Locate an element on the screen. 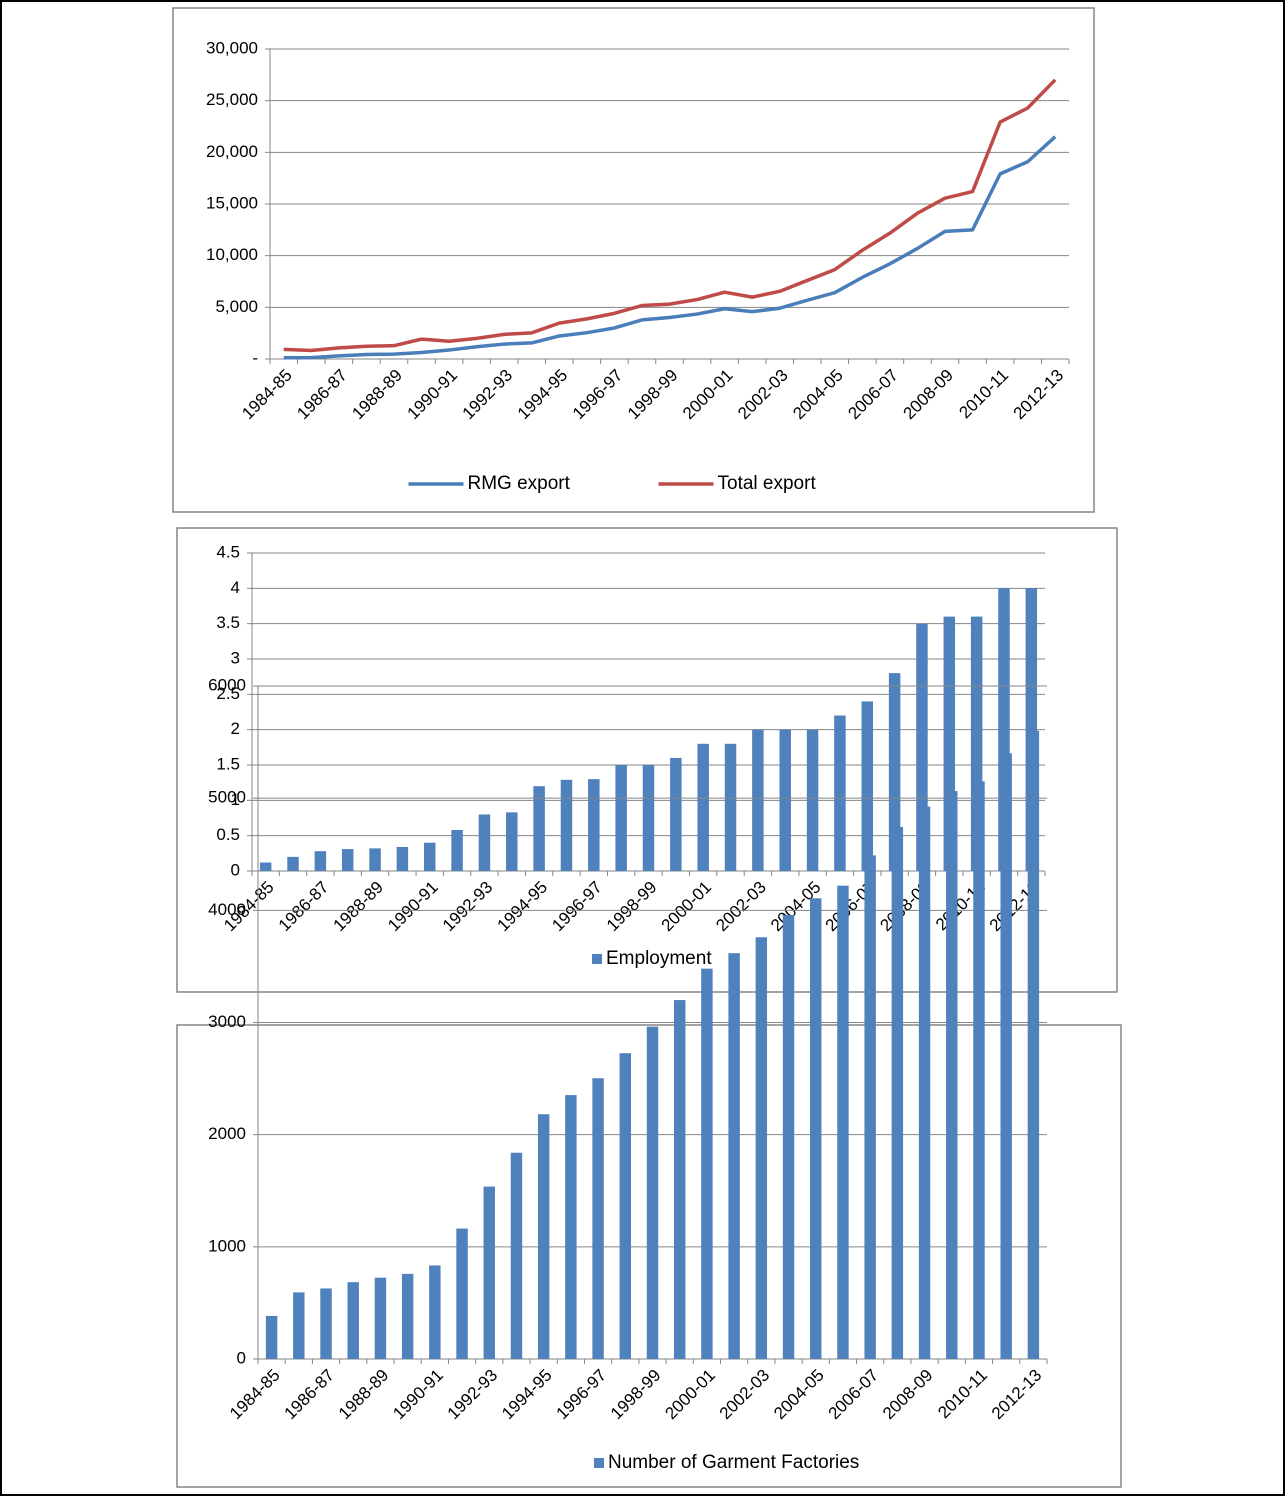 The image size is (1285, 1496). legend-label: Employment is located at coordinates (659, 958).